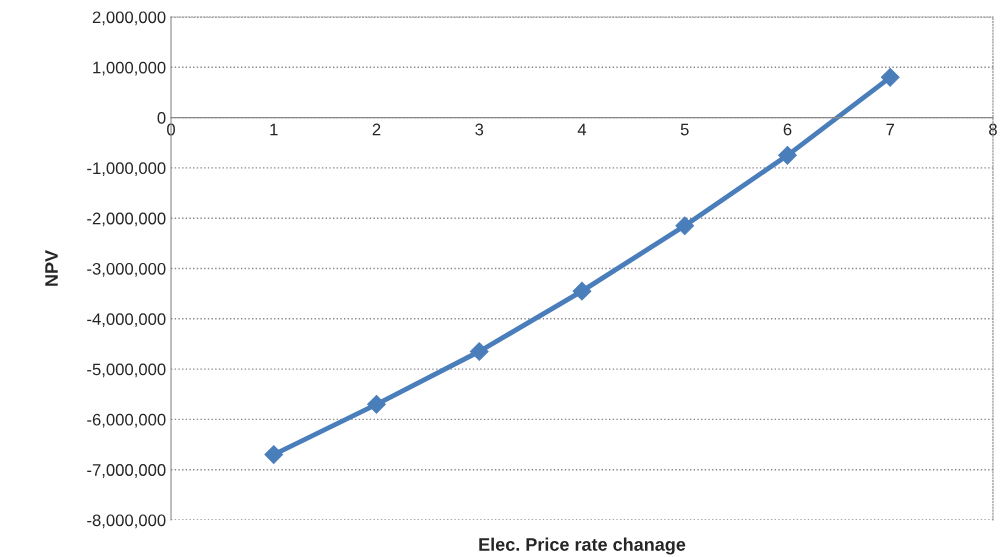 The image size is (1003, 557). I want to click on y-tick-label: -2,000,000, so click(126, 219).